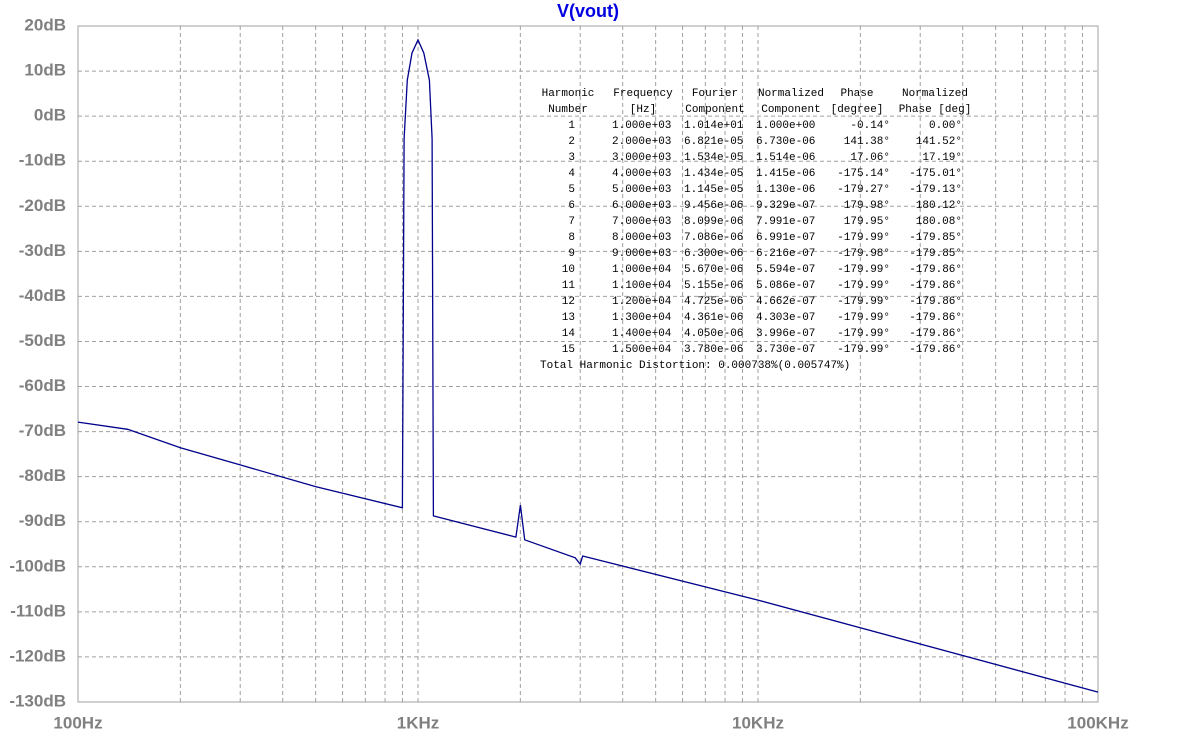 This screenshot has width=1187, height=740. I want to click on y-tick-label: -130dB, so click(37, 700).